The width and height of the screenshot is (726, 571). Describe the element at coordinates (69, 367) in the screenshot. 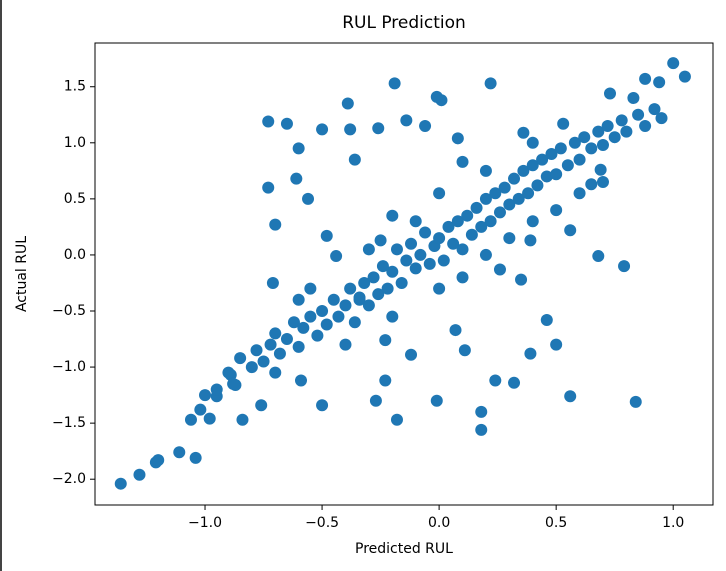

I see `y-tick-label: −1.0` at that location.